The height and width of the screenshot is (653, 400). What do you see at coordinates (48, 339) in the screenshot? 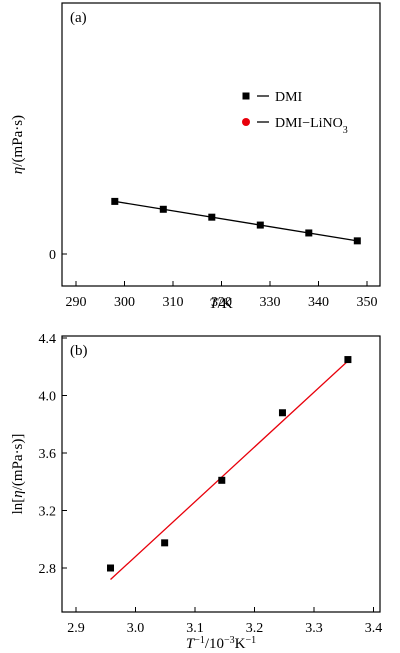
I see `y-tick-label: 4.4` at bounding box center [48, 339].